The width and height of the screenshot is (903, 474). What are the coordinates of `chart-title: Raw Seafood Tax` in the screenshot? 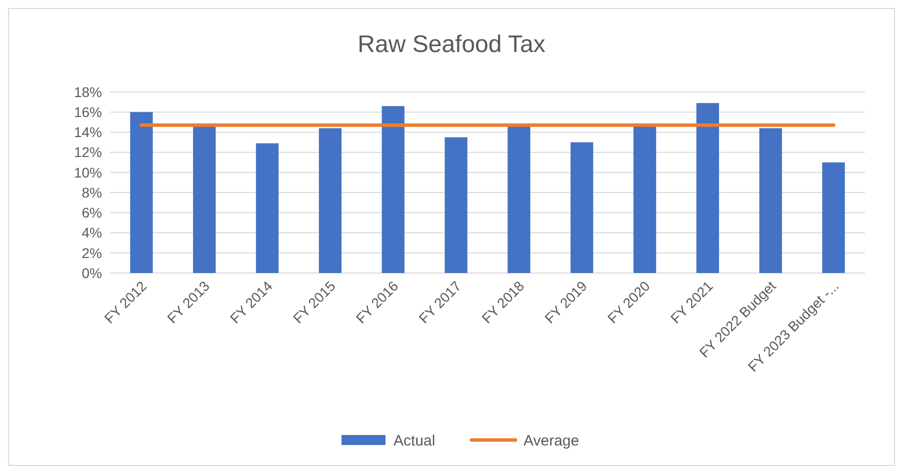 It's located at (452, 44).